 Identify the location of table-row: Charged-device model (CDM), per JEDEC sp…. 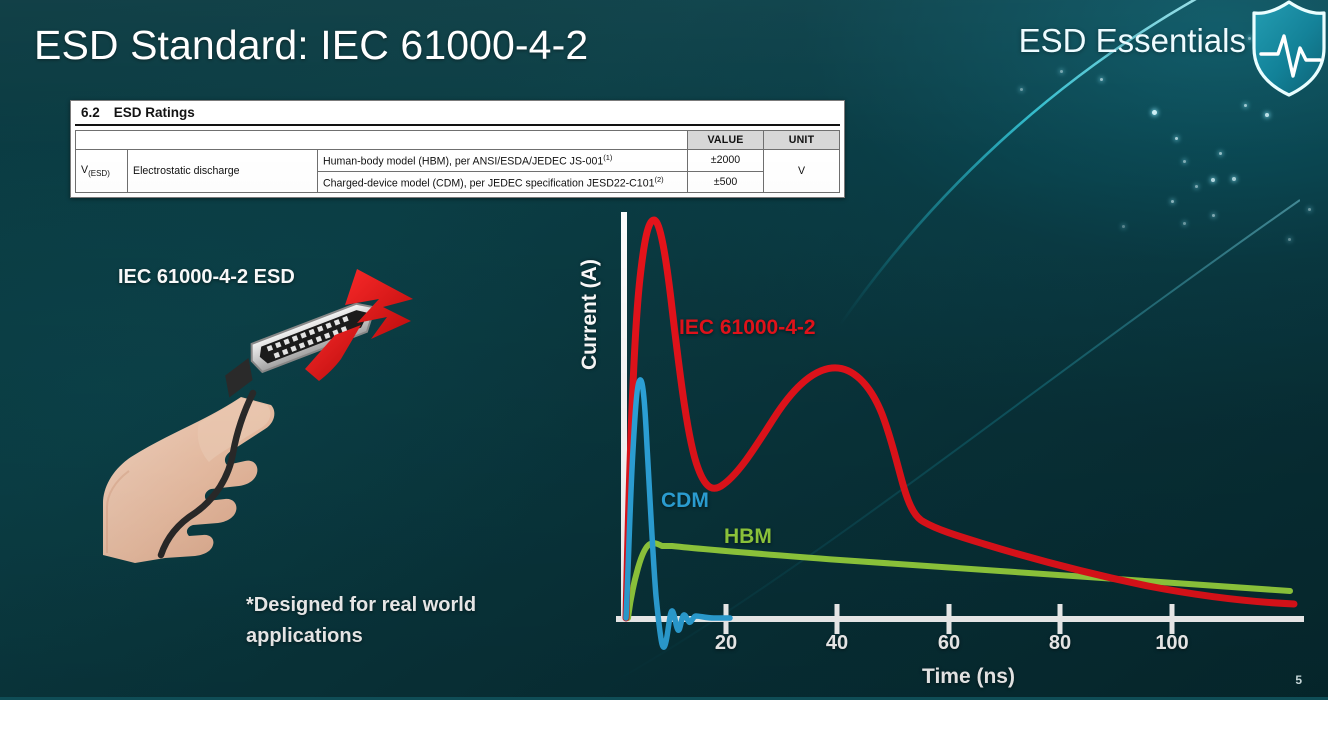
(458, 182).